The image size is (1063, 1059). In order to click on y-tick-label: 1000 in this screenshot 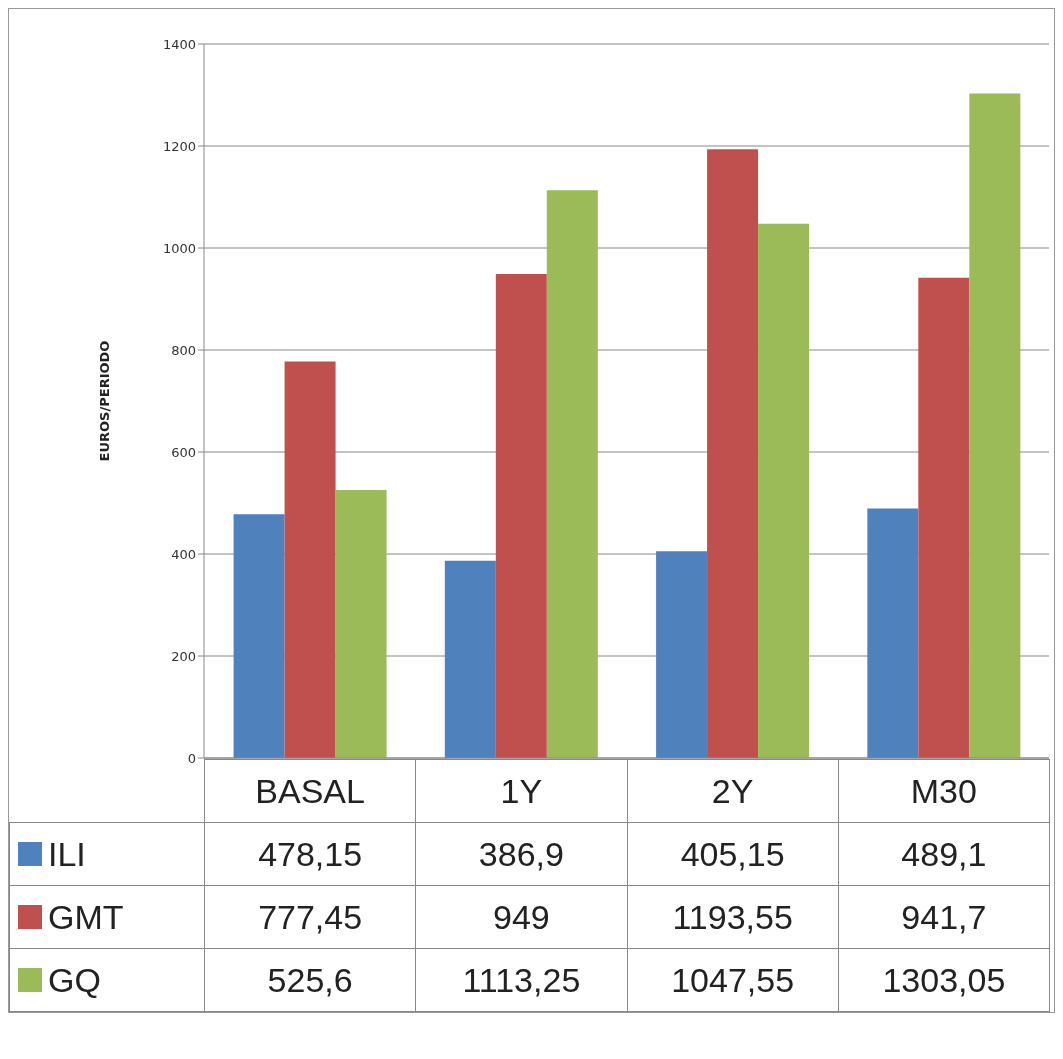, I will do `click(179, 248)`.